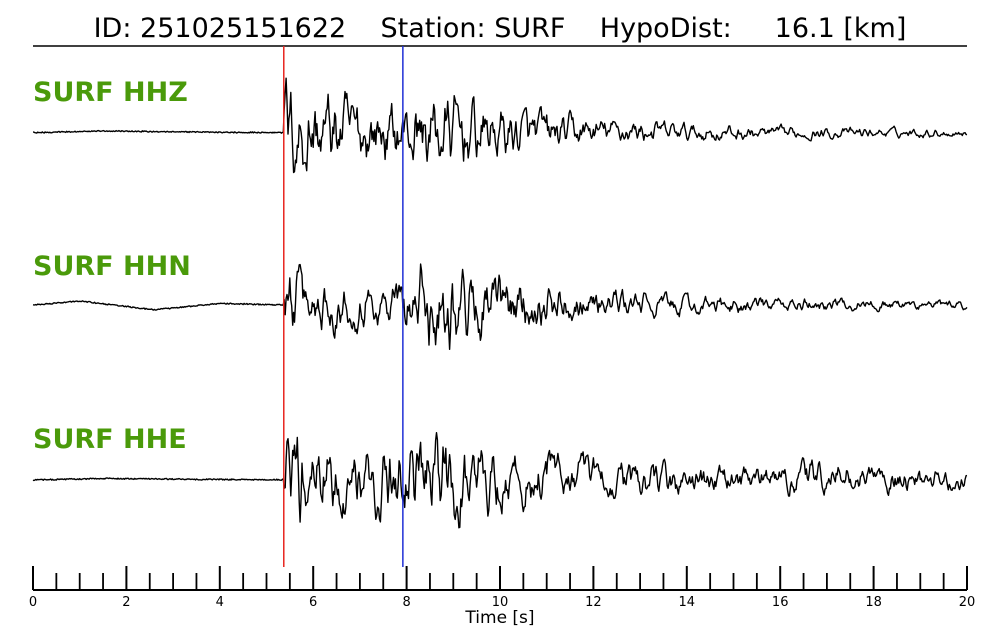  Describe the element at coordinates (243, 28) in the screenshot. I see `event-id: 251025151622` at that location.